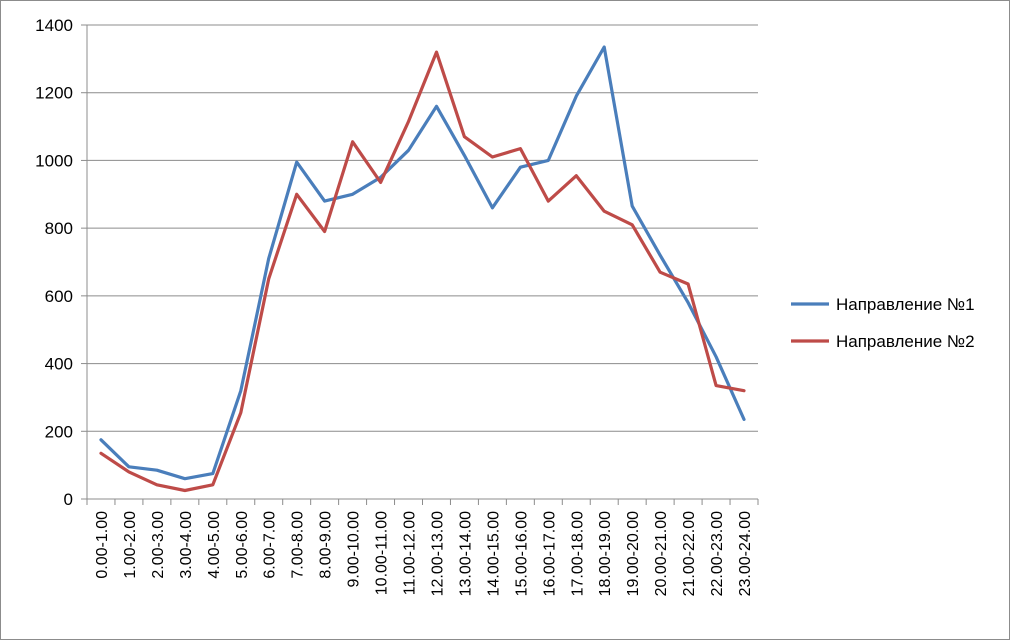  I want to click on x-tick-label: 3.00-4.00, so click(186, 545).